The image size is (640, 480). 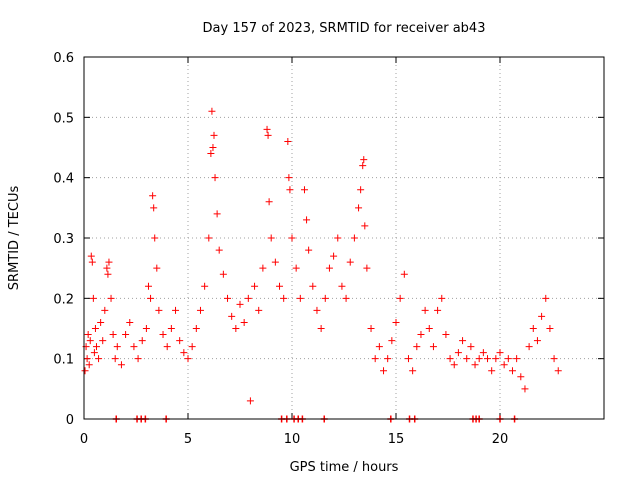 What do you see at coordinates (500, 439) in the screenshot?
I see `x-tick-label: 20` at bounding box center [500, 439].